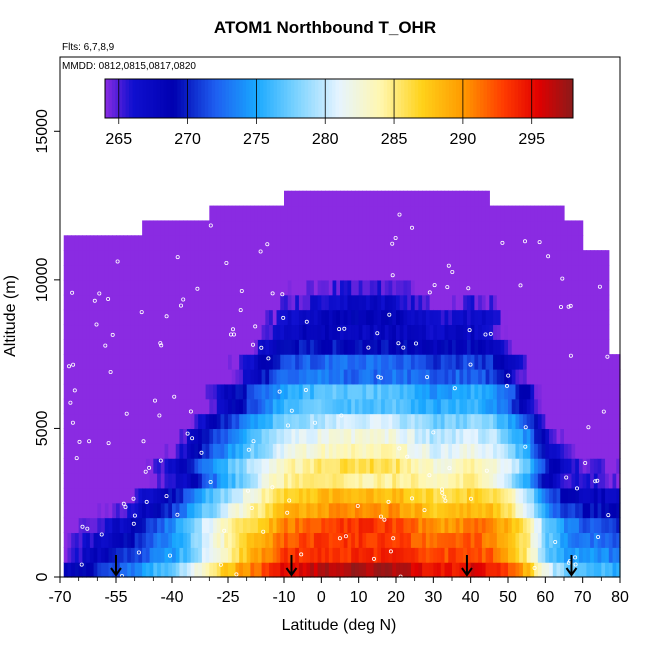 The width and height of the screenshot is (650, 650). I want to click on profile-arrow-head, so click(467, 572).